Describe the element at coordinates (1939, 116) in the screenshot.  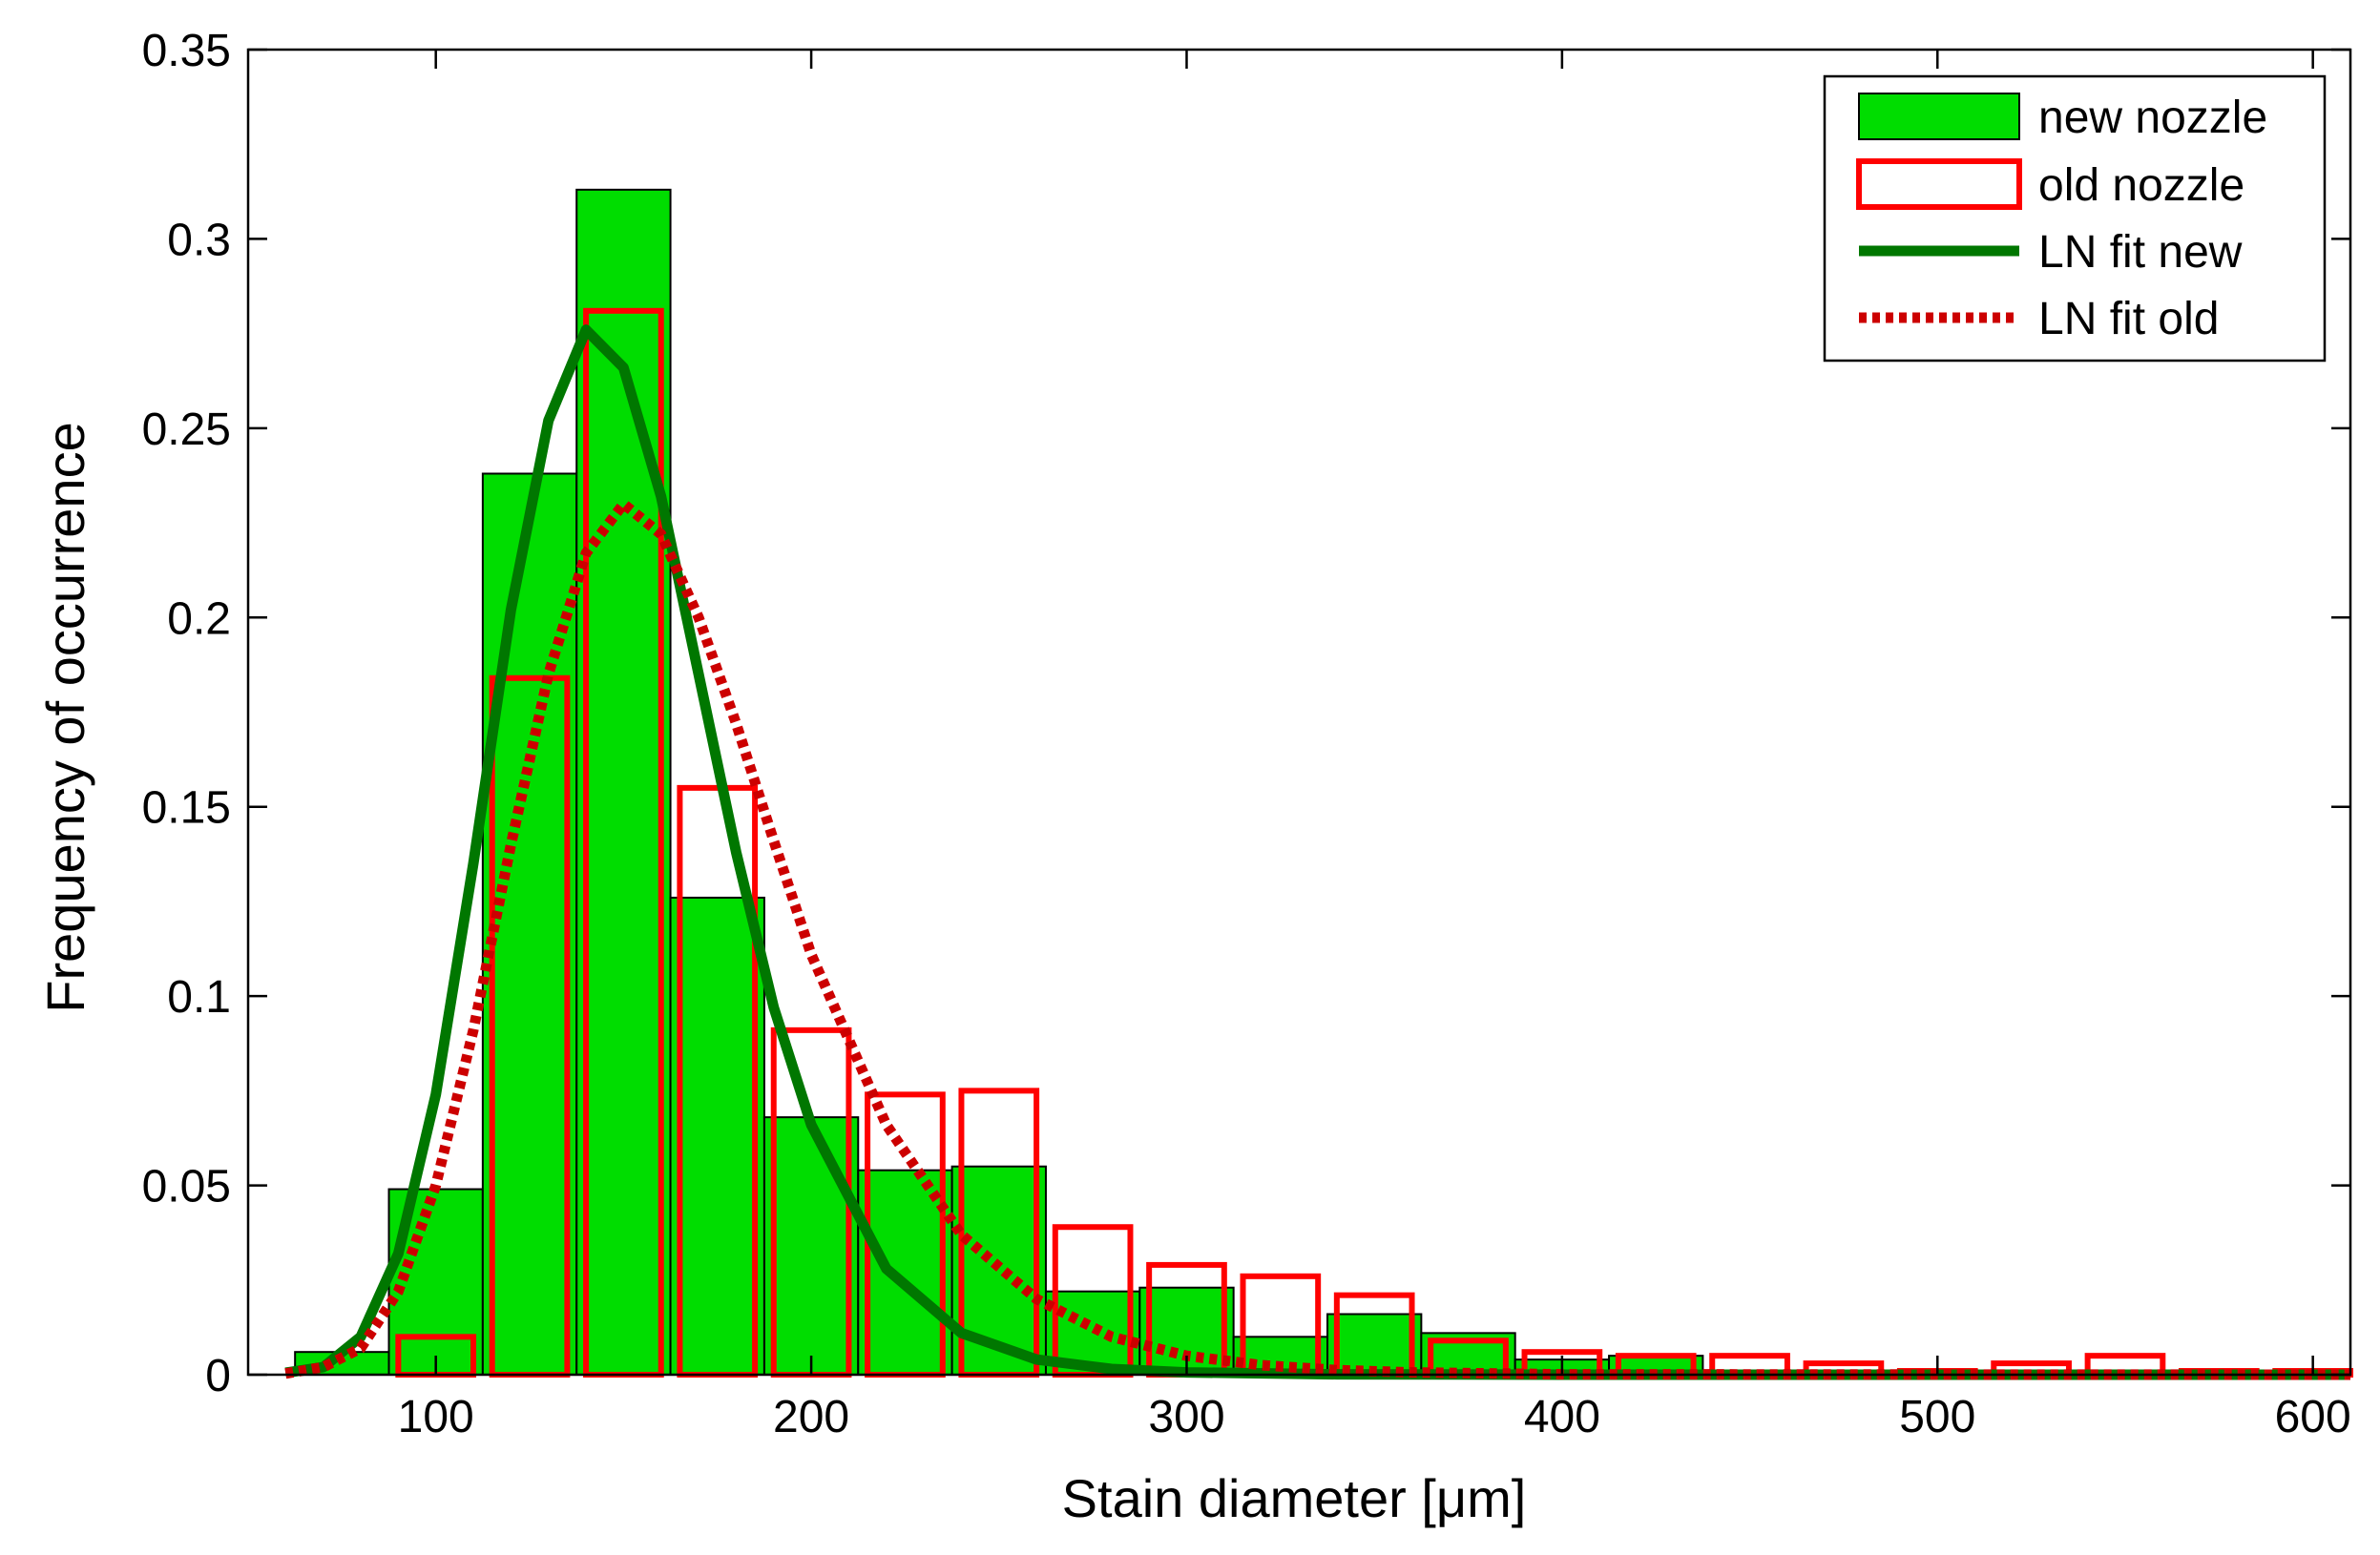
I see `legend-swatch-new-nozzle` at that location.